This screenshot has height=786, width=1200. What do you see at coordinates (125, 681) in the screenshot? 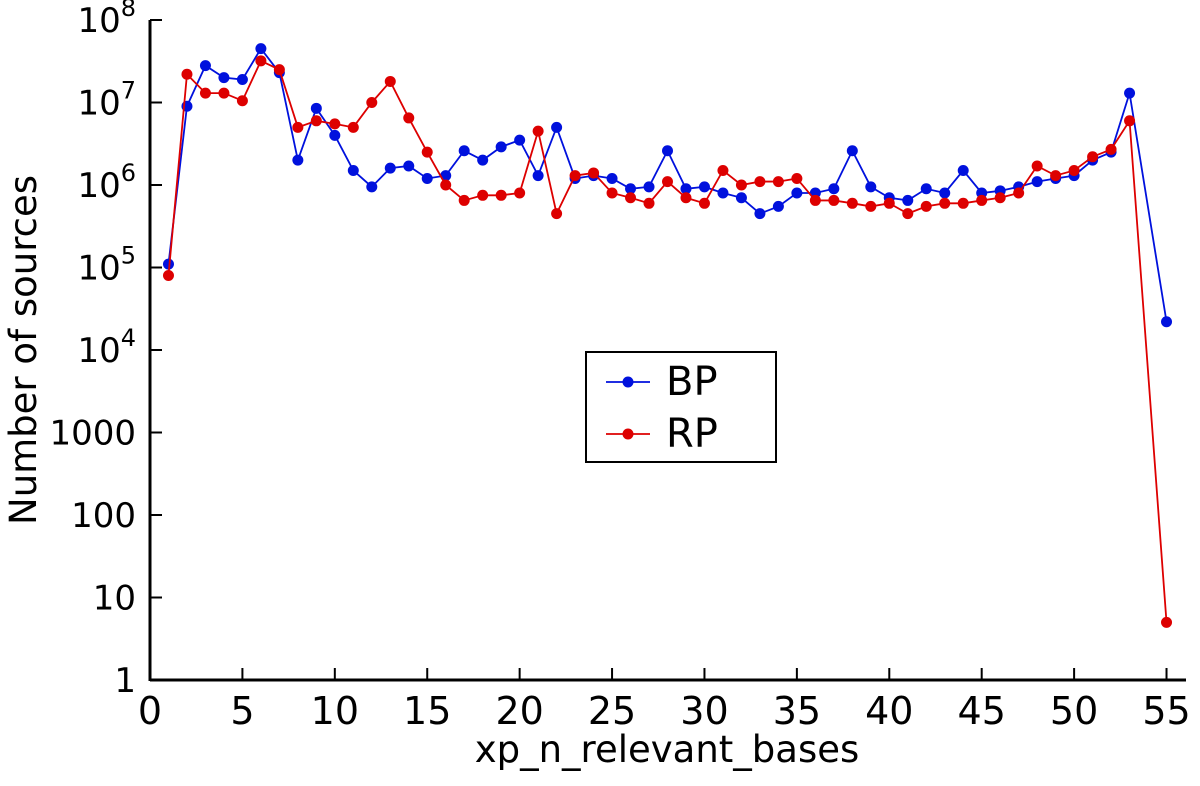
I see `y-tick-label: 1` at bounding box center [125, 681].